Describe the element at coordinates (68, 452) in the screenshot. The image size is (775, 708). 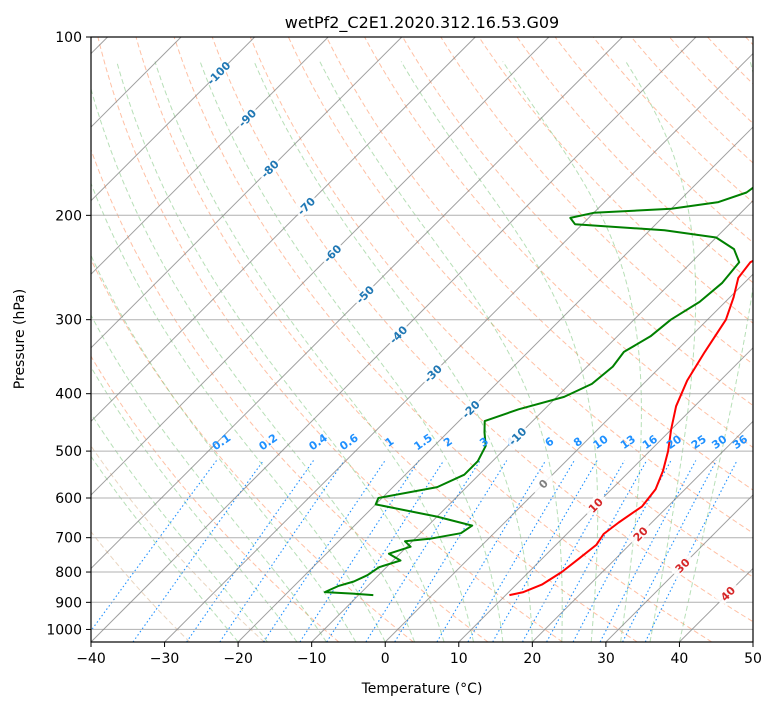
I see `y-tick-label: 500` at that location.